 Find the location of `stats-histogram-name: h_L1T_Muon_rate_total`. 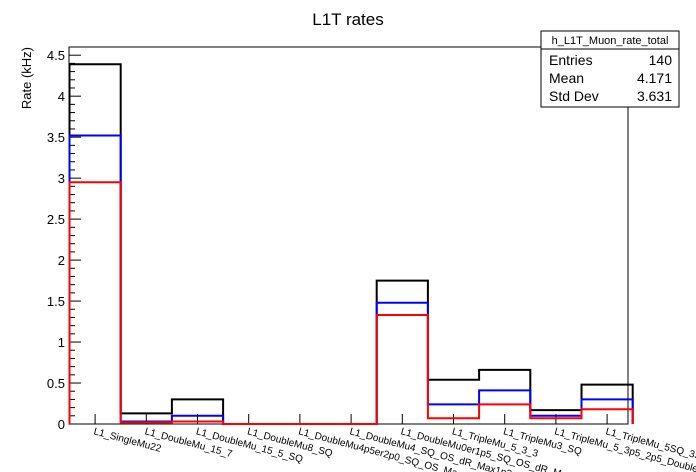

stats-histogram-name: h_L1T_Muon_rate_total is located at coordinates (610, 41).